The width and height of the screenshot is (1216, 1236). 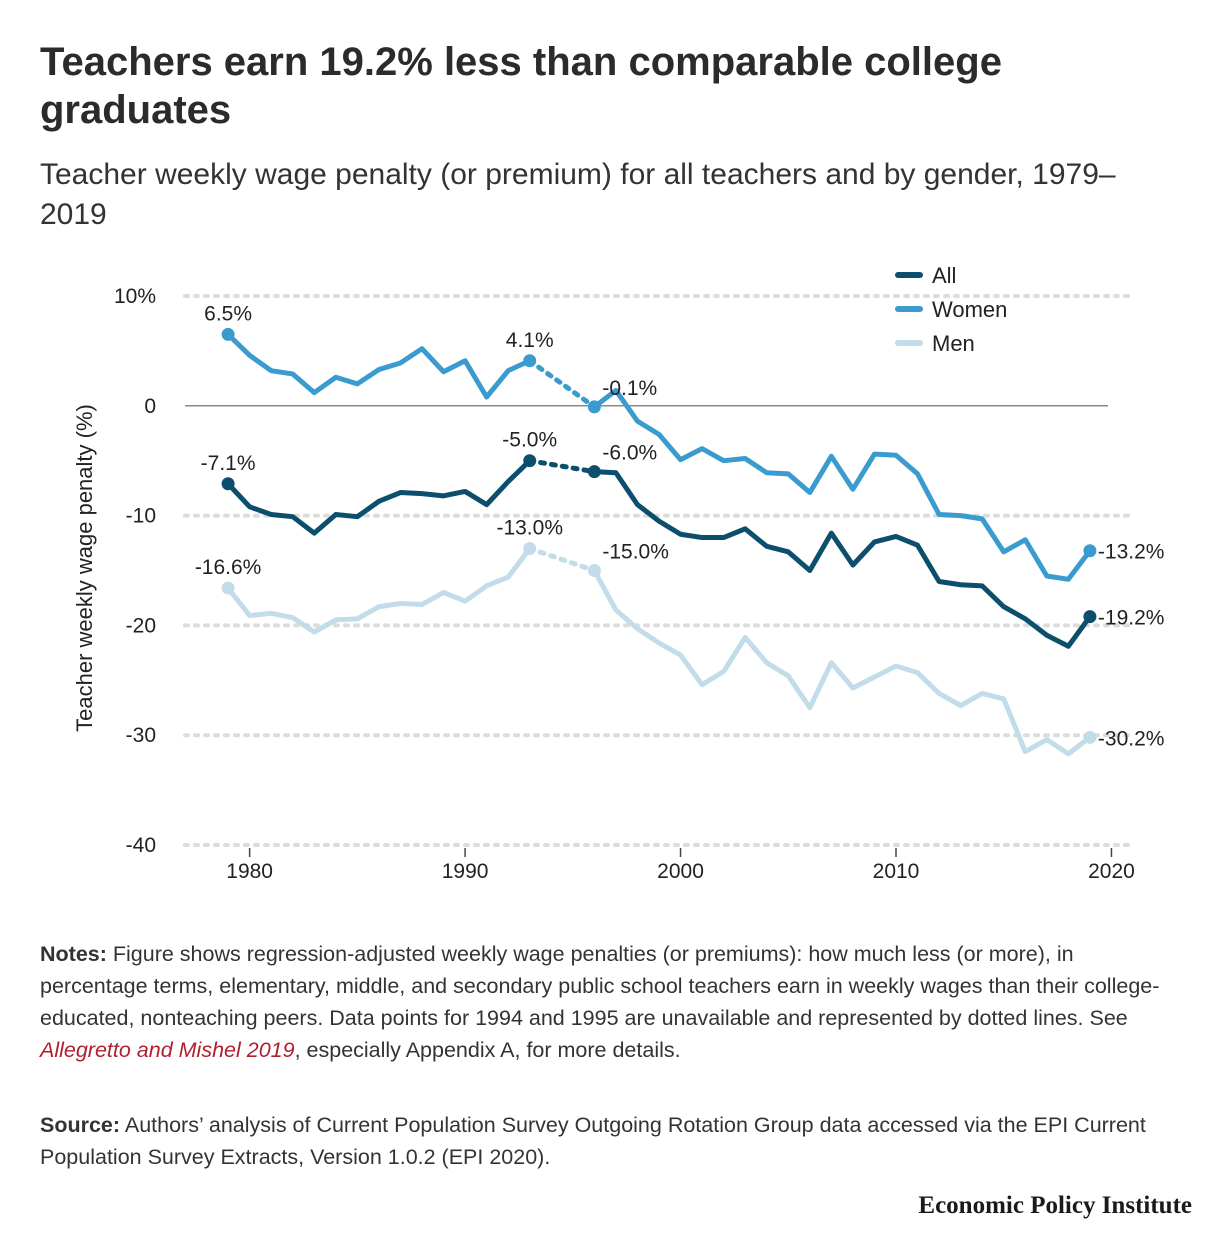 I want to click on chart-legend: All Women Men, so click(x=951, y=309).